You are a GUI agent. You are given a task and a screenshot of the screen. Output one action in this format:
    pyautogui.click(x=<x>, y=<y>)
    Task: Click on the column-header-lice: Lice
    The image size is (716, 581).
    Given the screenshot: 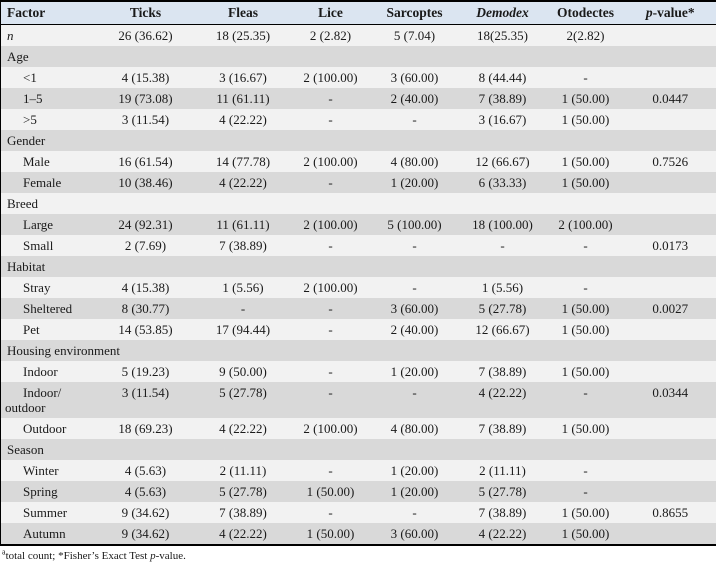 What is the action you would take?
    pyautogui.click(x=330, y=13)
    